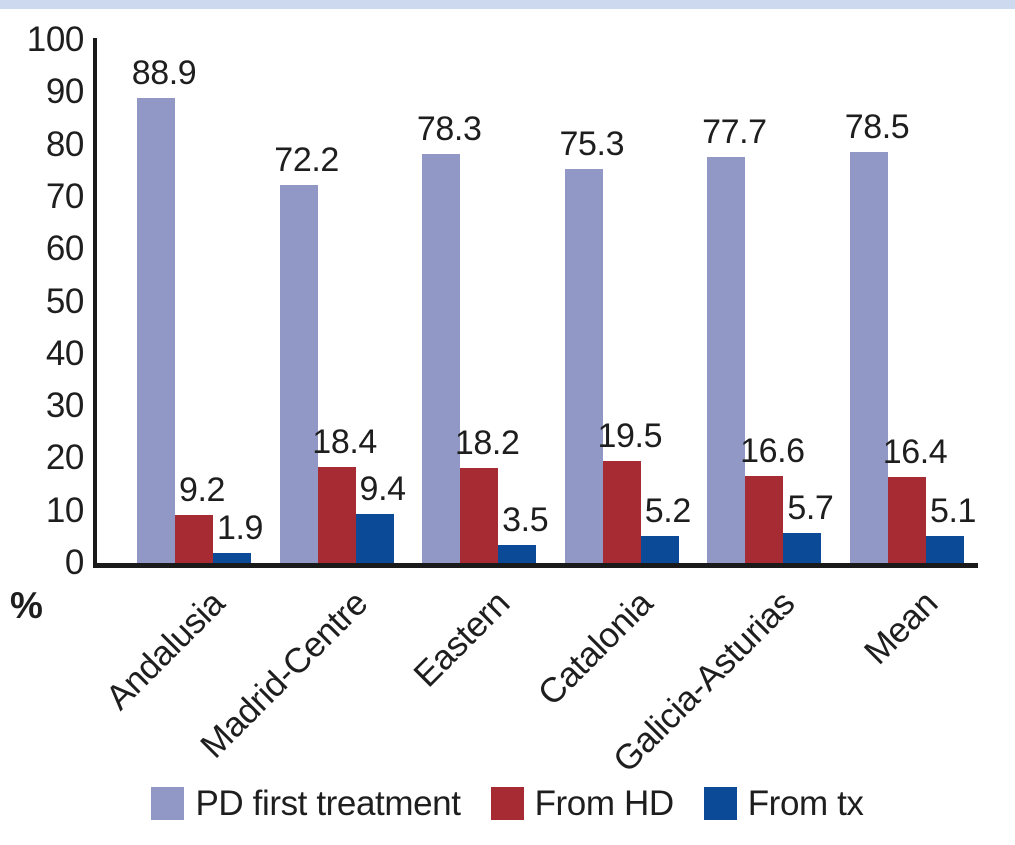 This screenshot has width=1015, height=845. I want to click on value-label: 9.2, so click(202, 489).